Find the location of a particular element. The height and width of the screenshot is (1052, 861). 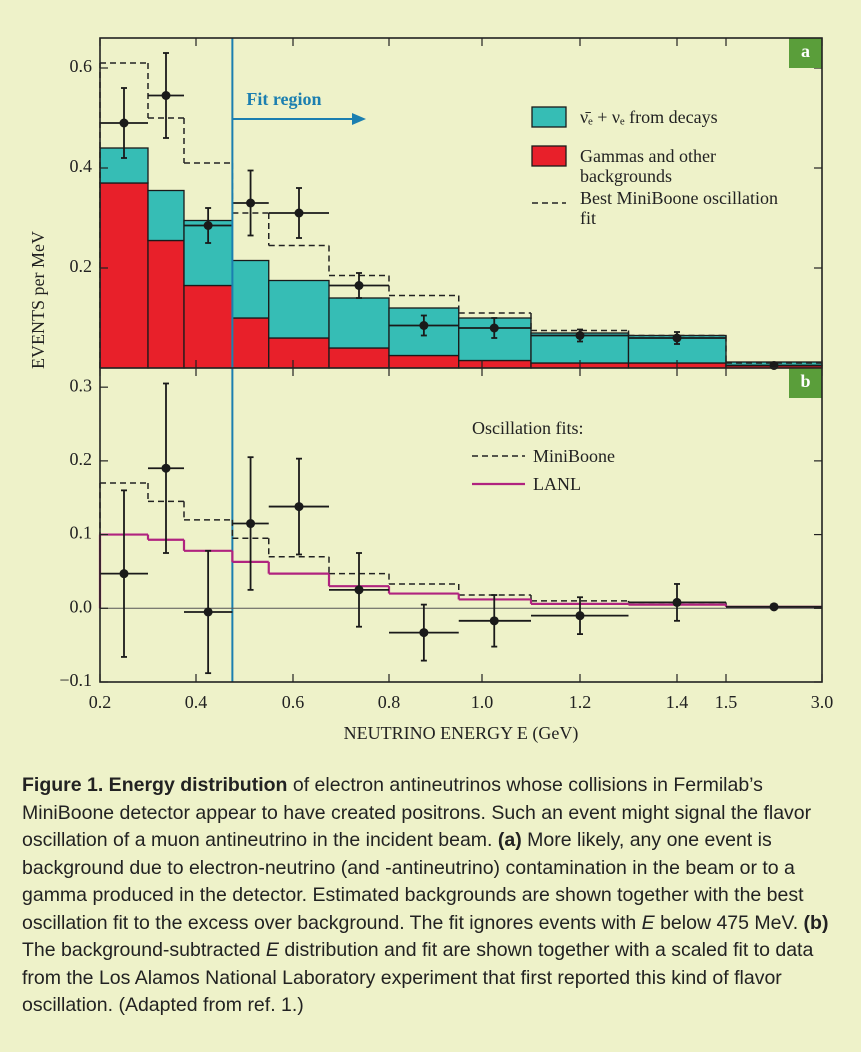

y-tick-label: −0.1 is located at coordinates (75, 680).